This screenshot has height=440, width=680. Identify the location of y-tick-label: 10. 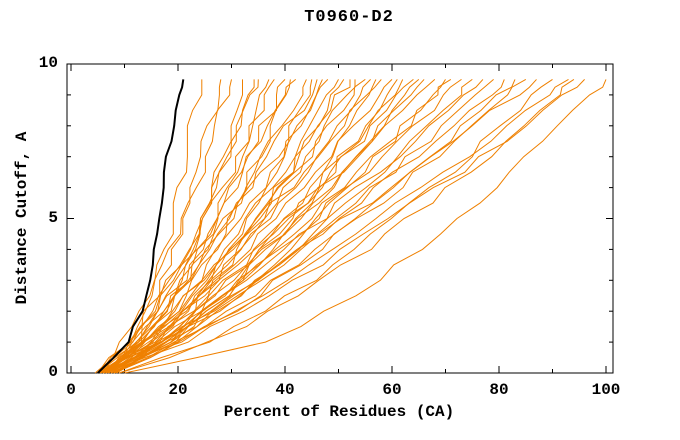
(48, 63).